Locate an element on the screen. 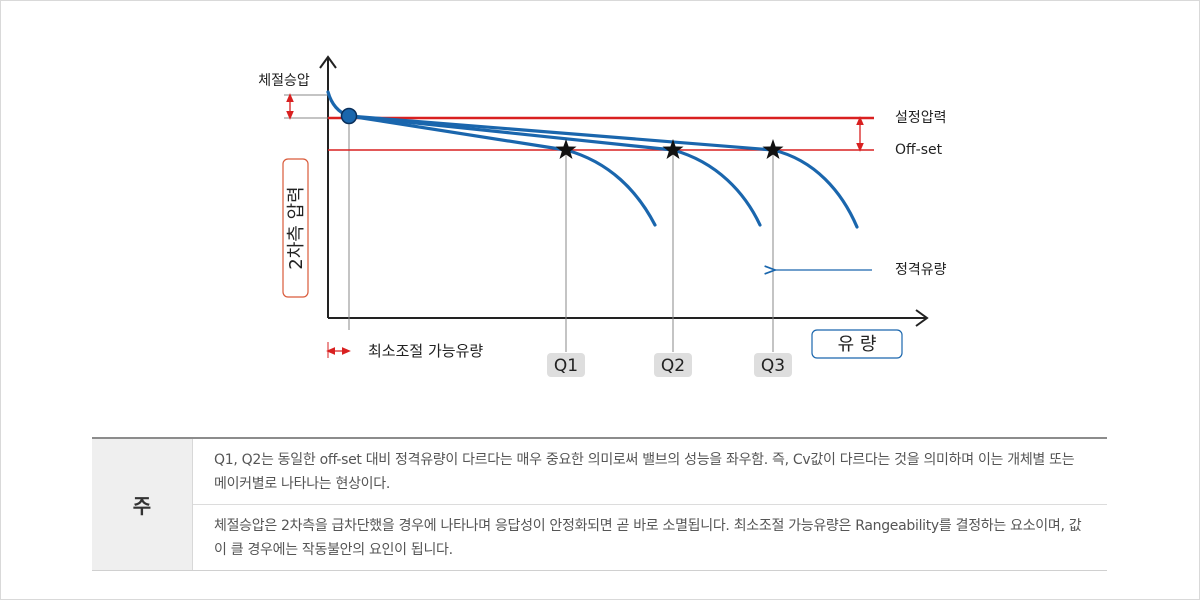 Image resolution: width=1200 pixels, height=600 pixels. curve-q3 is located at coordinates (603, 171).